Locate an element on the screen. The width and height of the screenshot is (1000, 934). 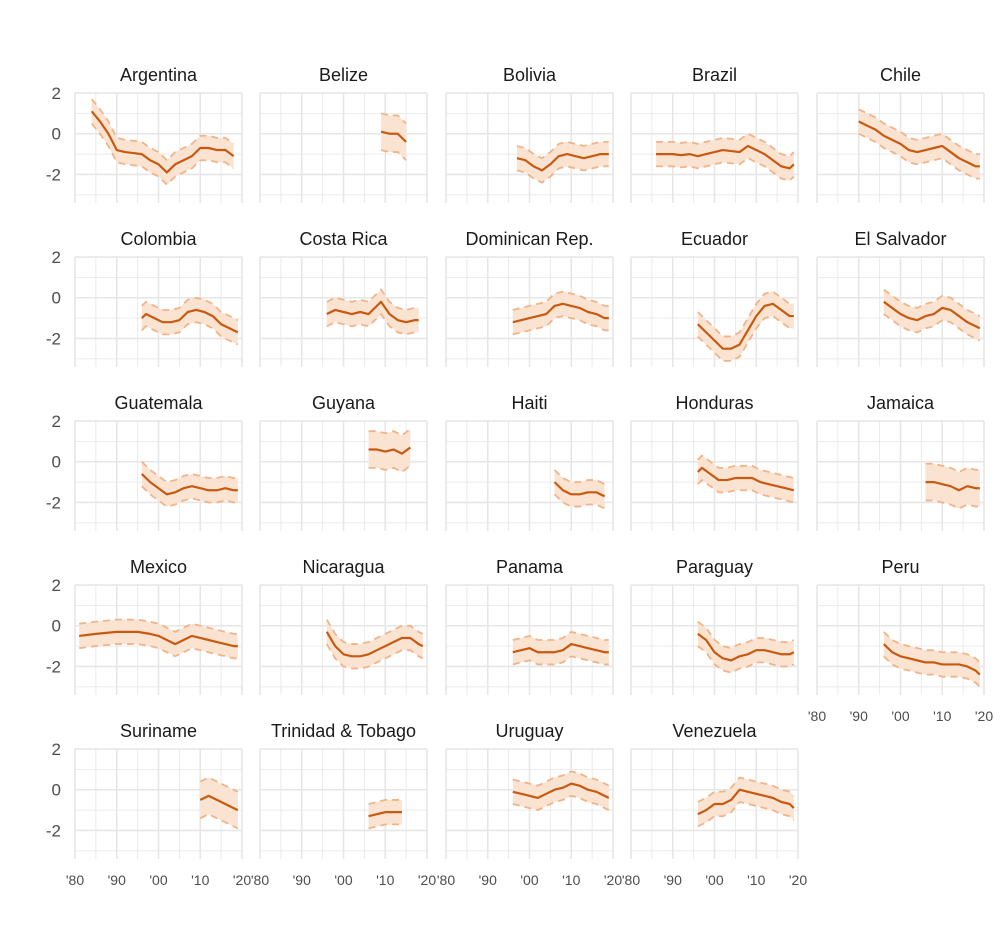
panel-peru: Peru '80 '90 '00 '10 '20 is located at coordinates (900, 640).